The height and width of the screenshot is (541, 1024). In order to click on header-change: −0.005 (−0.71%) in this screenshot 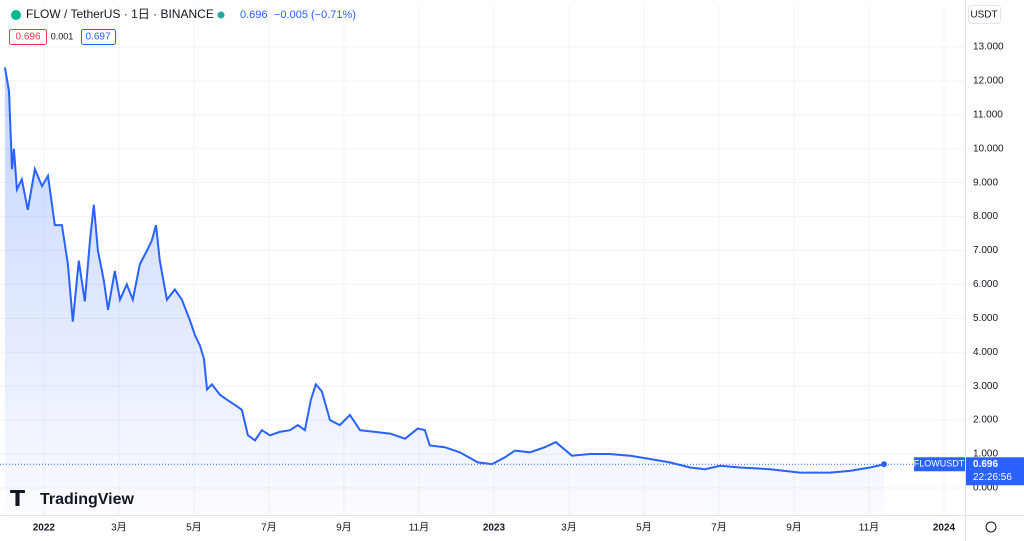, I will do `click(315, 15)`.